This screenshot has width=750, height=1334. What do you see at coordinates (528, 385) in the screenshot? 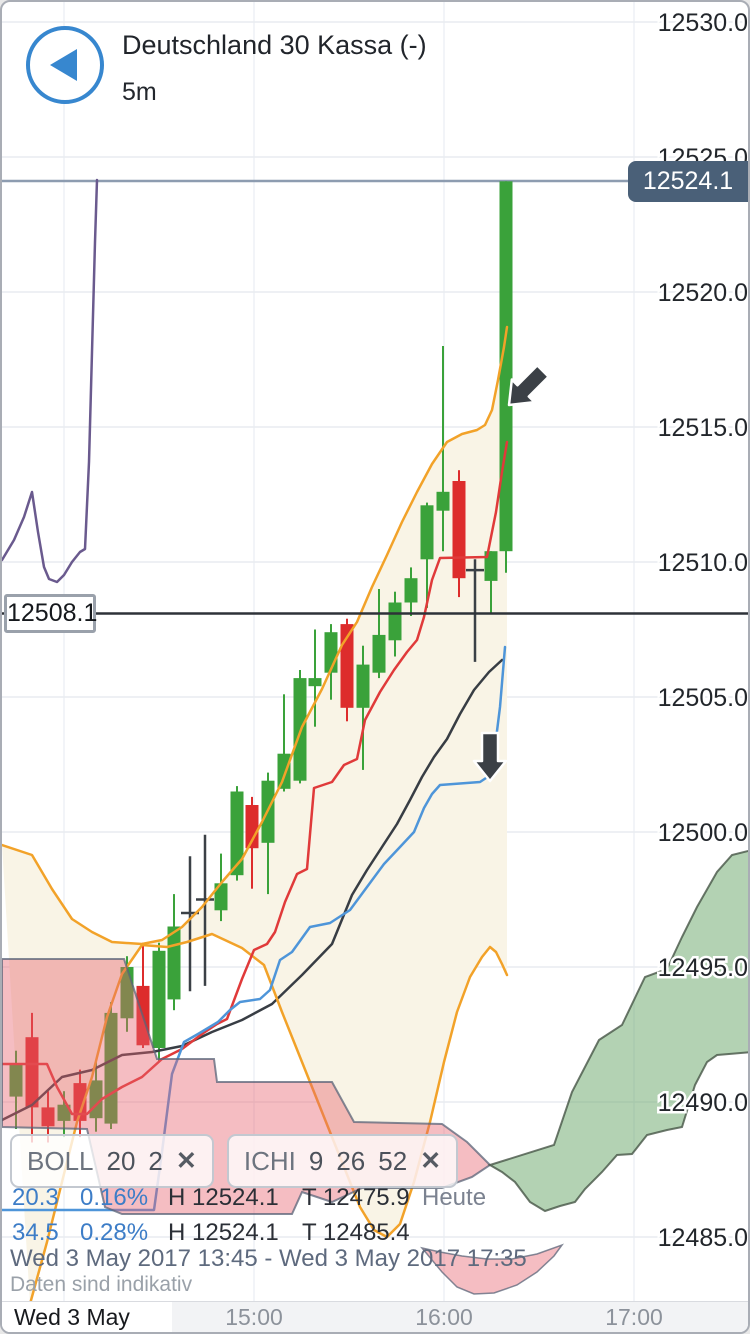
I see `annotation-arrow-down-left` at bounding box center [528, 385].